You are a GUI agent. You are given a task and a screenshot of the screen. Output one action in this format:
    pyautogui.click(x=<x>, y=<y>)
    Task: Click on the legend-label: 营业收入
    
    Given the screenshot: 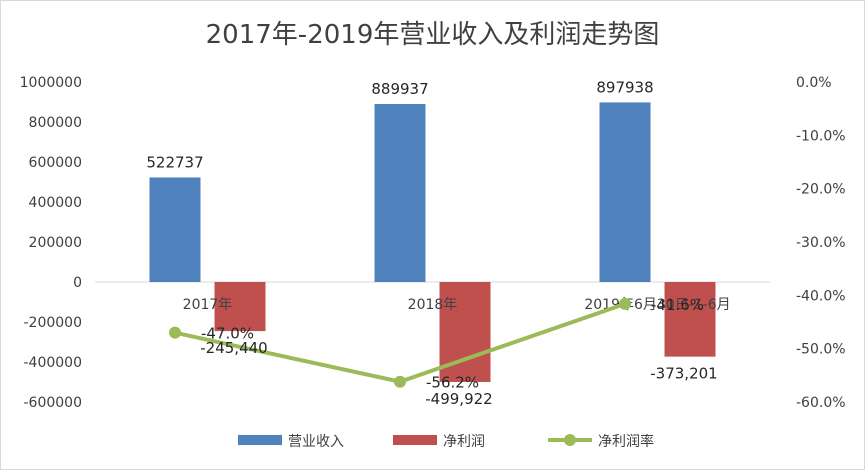 What is the action you would take?
    pyautogui.click(x=316, y=442)
    